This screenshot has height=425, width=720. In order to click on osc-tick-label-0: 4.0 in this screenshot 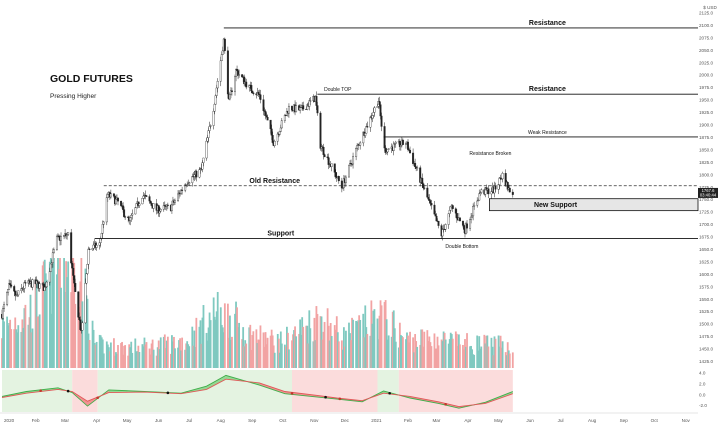, I will do `click(702, 373)`.